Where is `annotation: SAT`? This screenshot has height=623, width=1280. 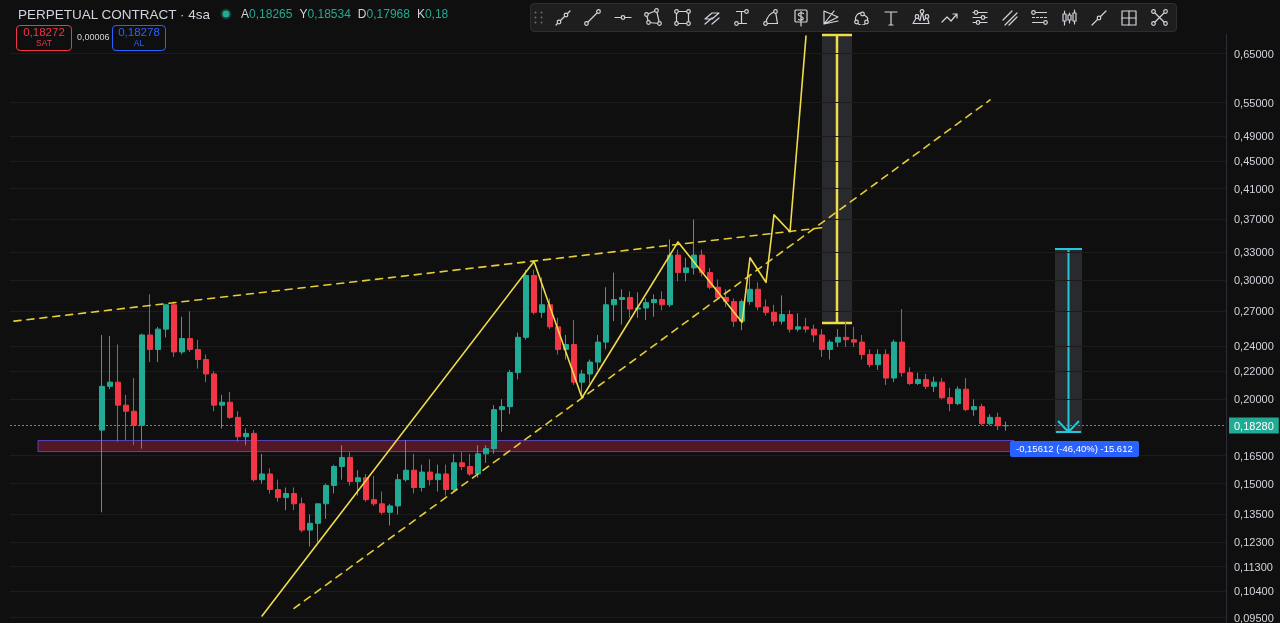 annotation: SAT is located at coordinates (44, 43).